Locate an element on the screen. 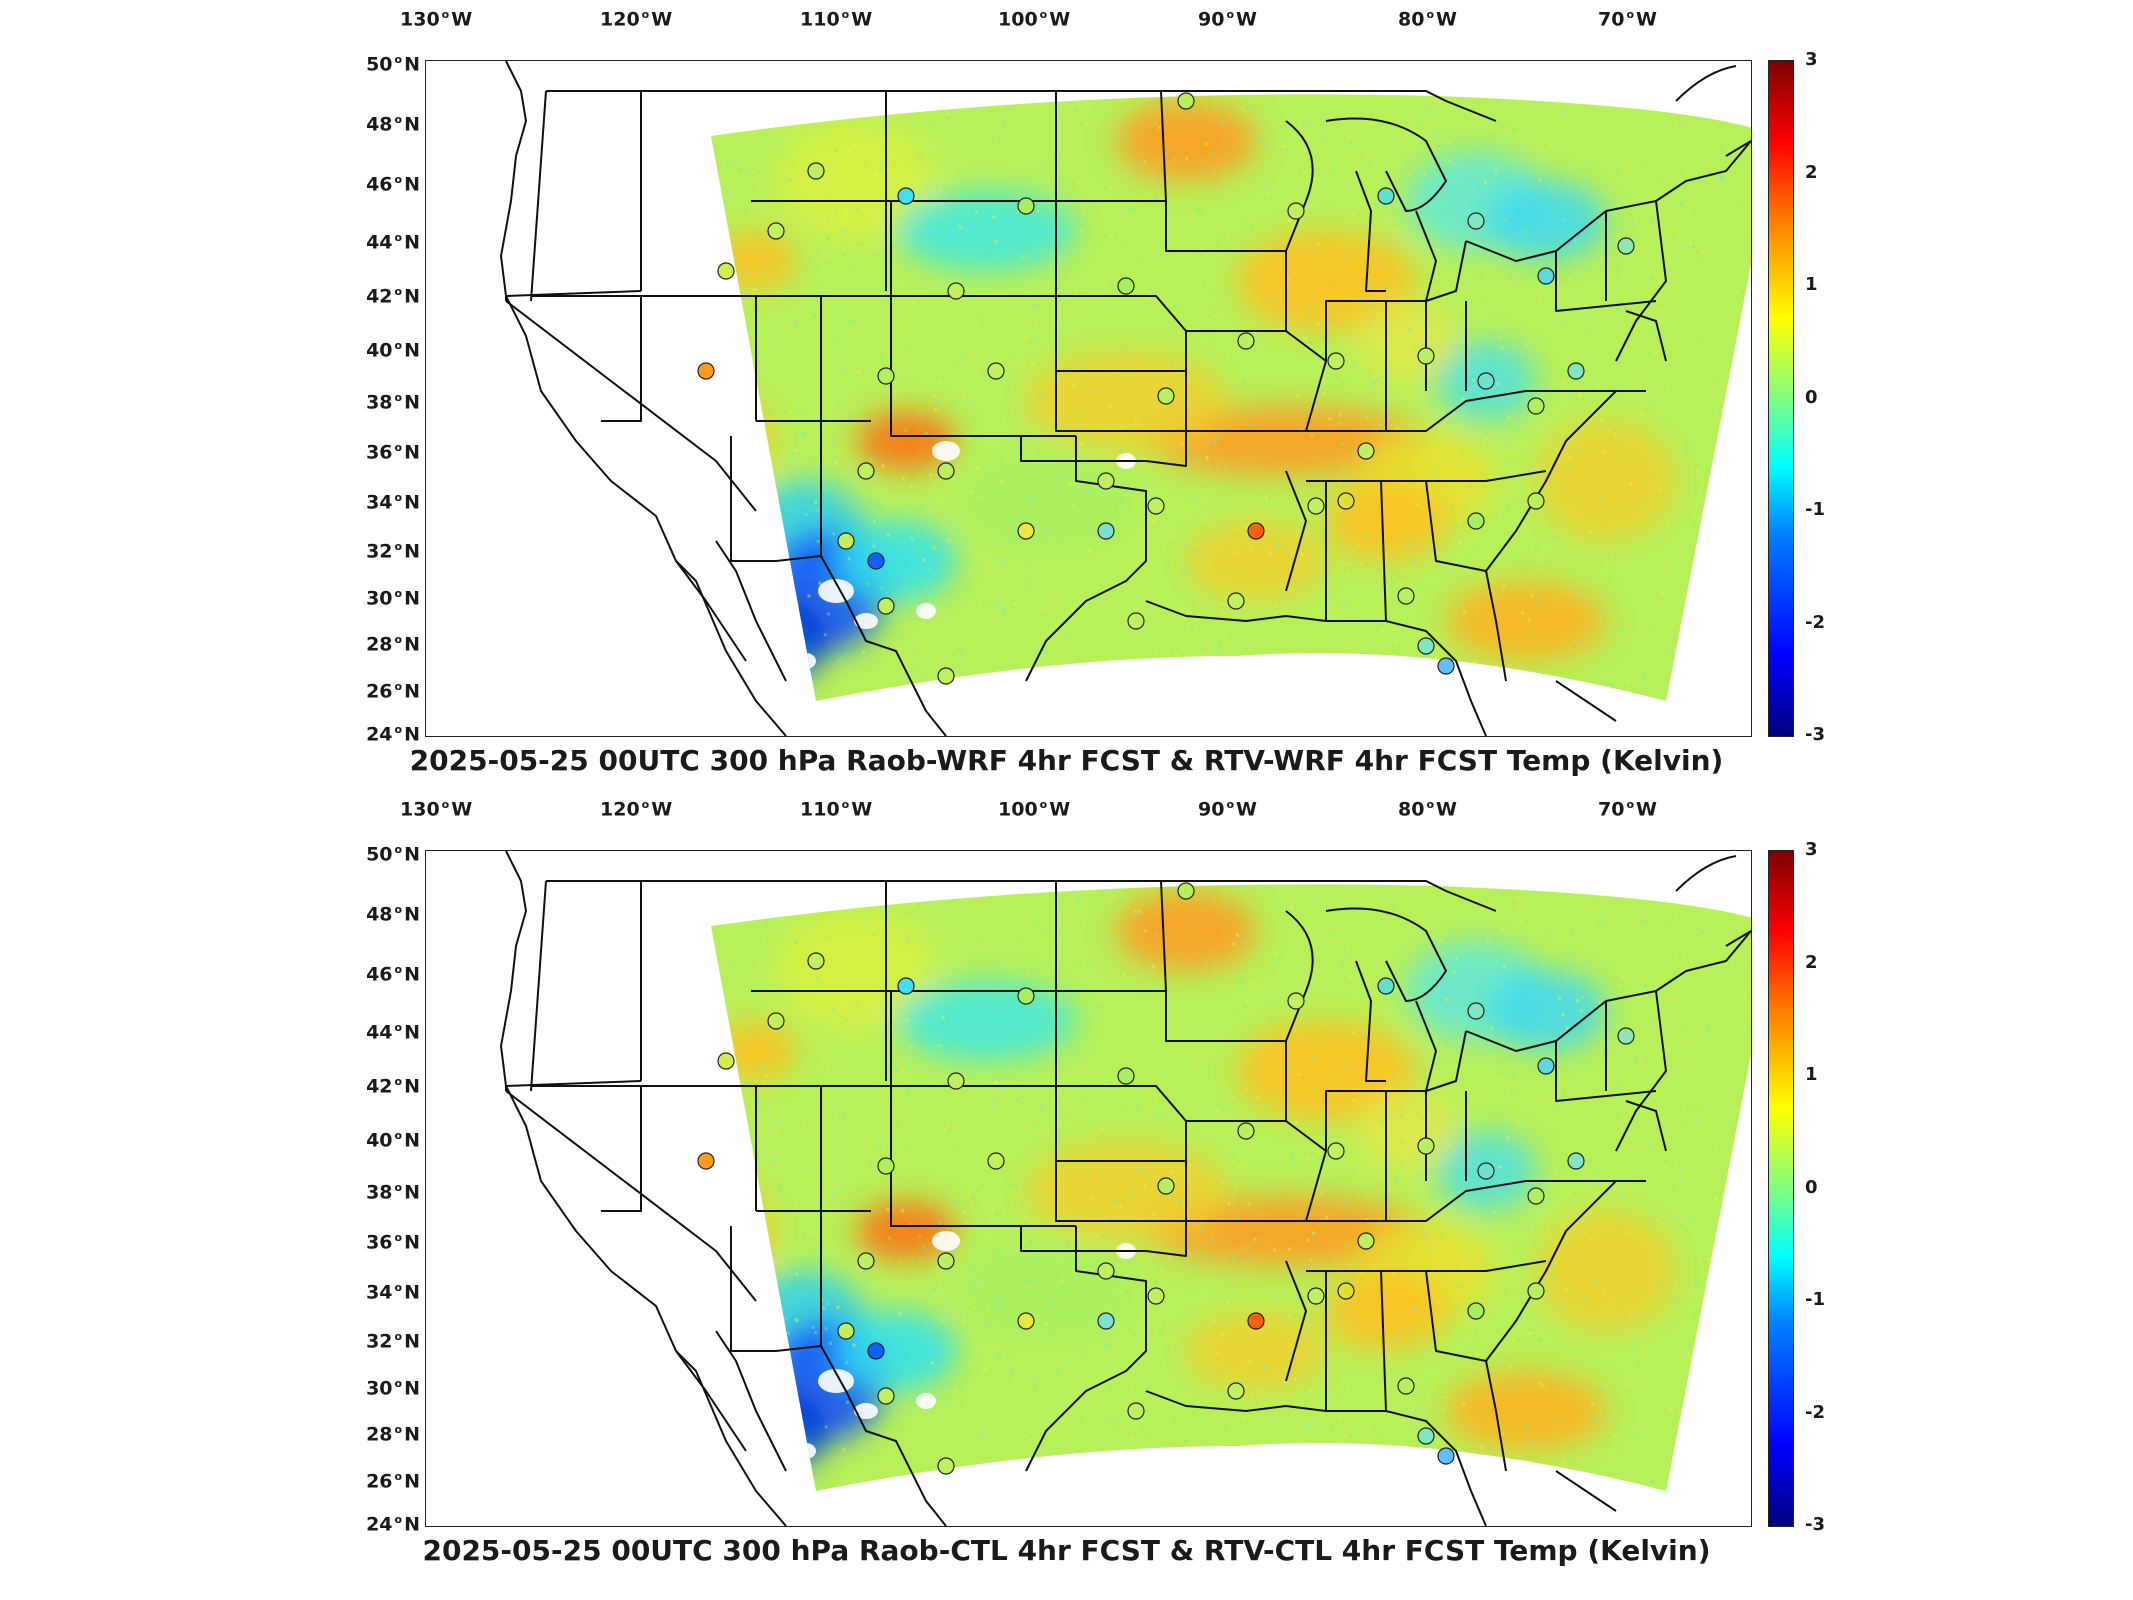 The image size is (2133, 1600). lon-tick-label: 100 o W is located at coordinates (1034, 19).